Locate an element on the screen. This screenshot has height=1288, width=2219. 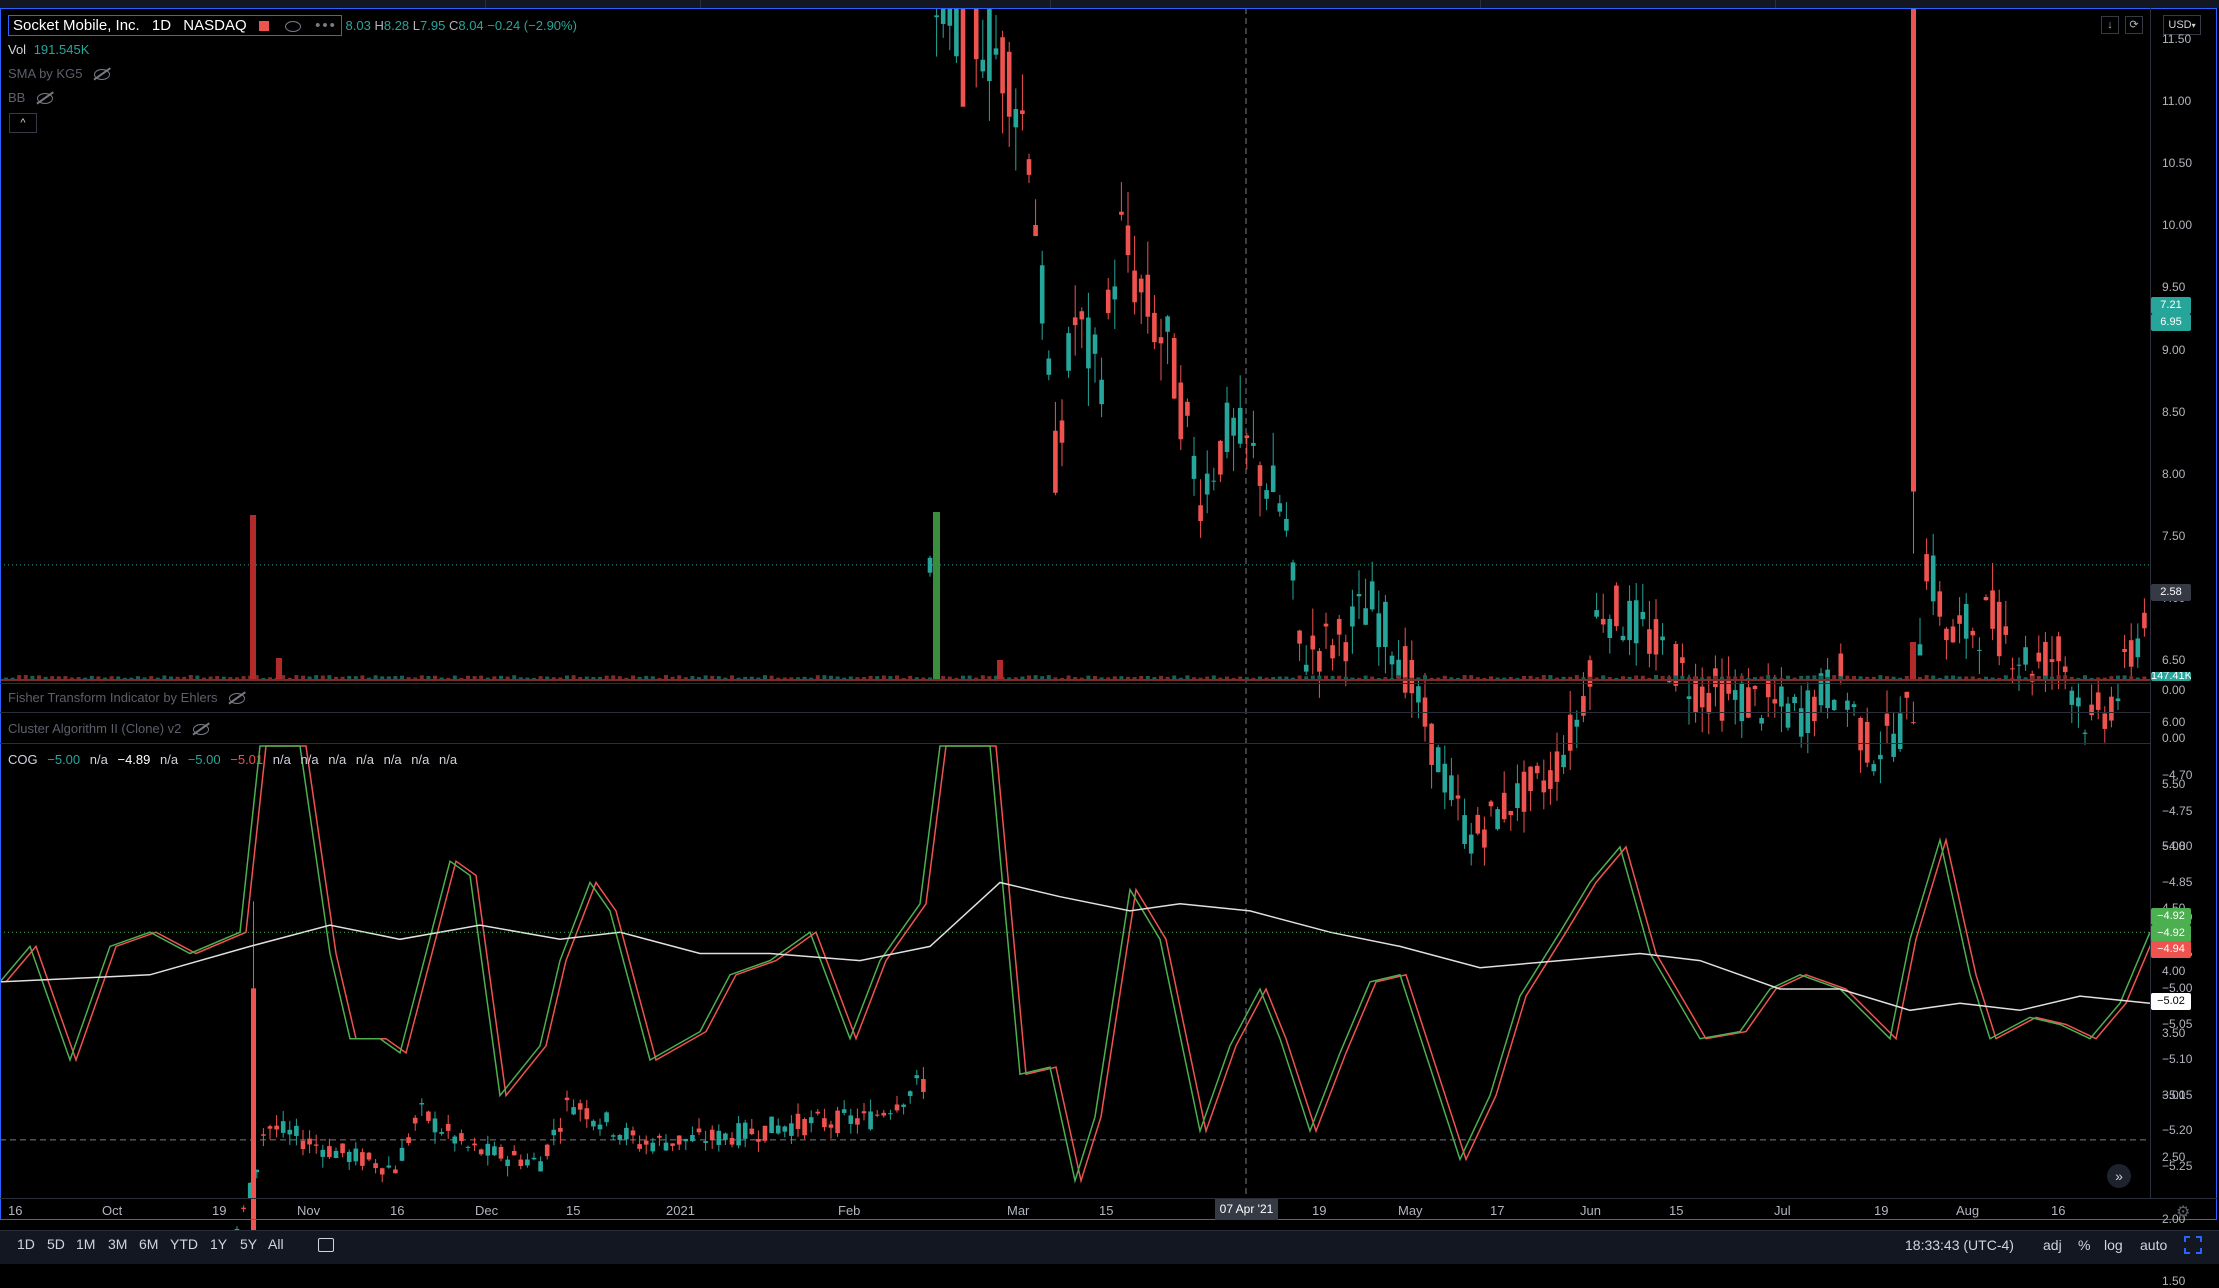
cog-axis-label: −4.70 is located at coordinates (2177, 775).